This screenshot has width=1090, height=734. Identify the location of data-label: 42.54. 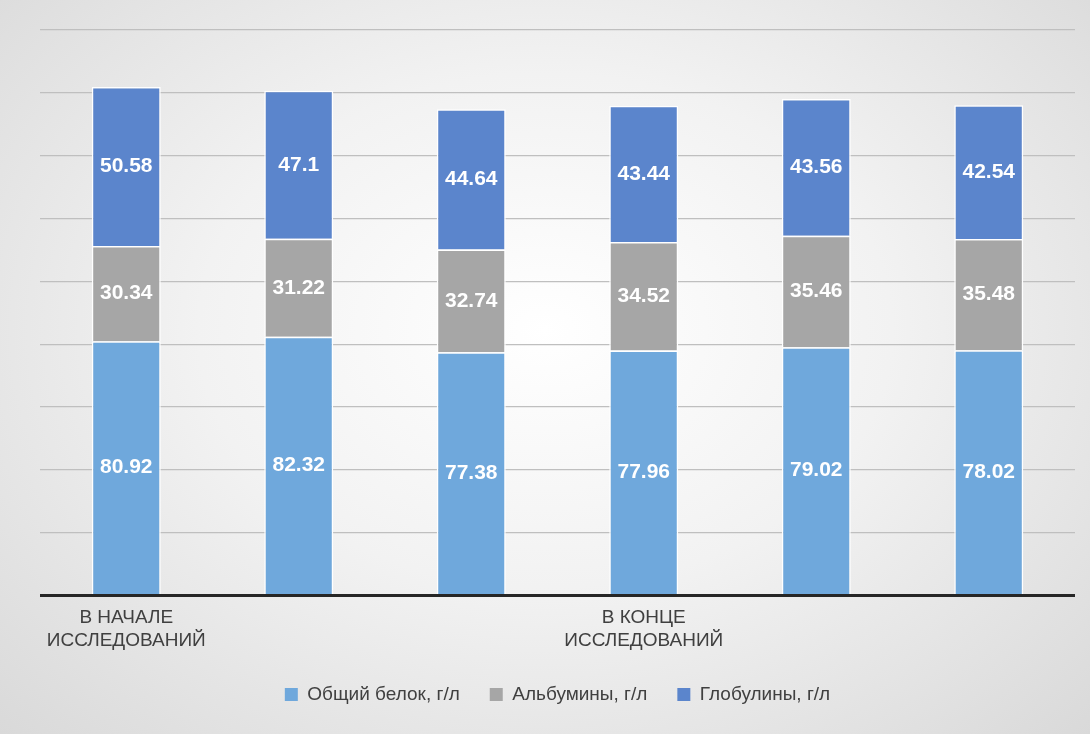
(989, 170).